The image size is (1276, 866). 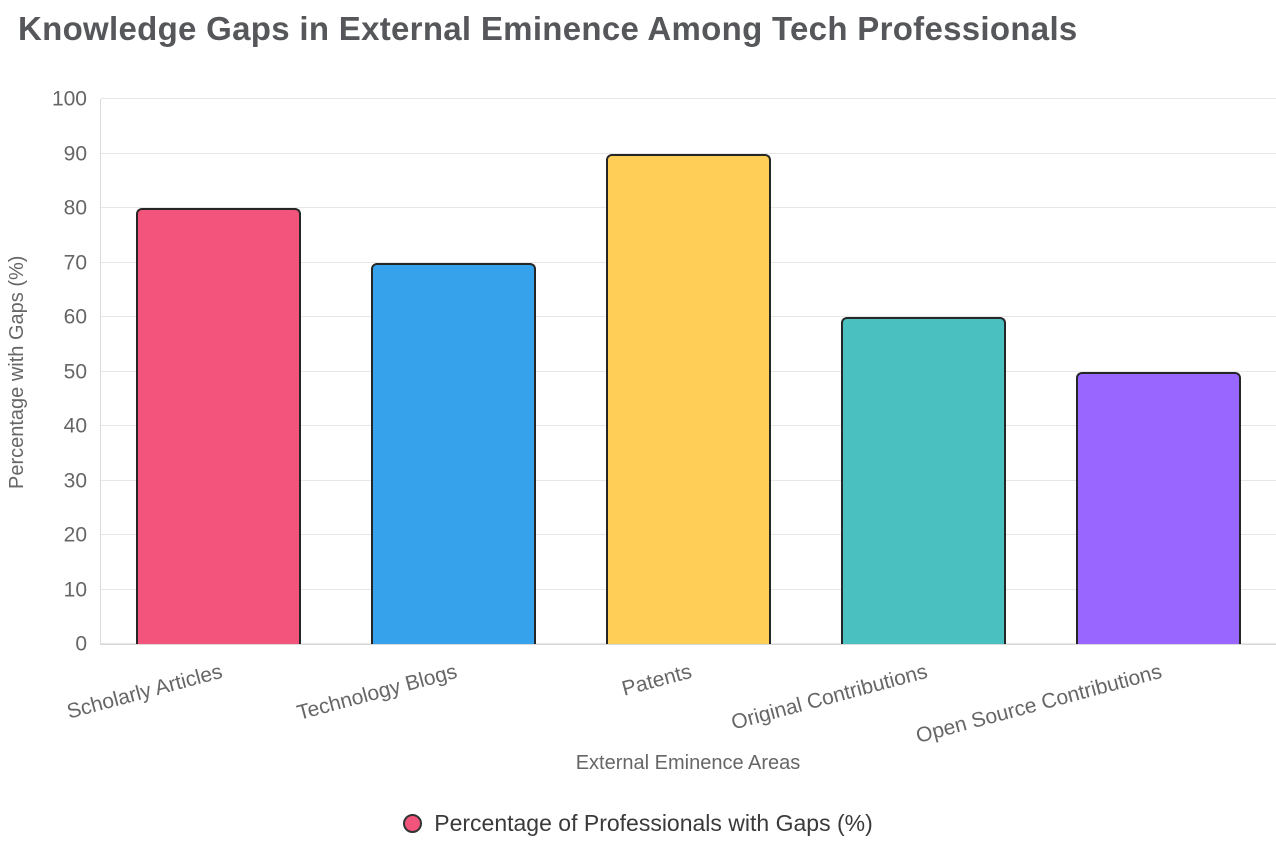 I want to click on x-tick-label-scholarly-articles: Scholarly Articles, so click(x=144, y=692).